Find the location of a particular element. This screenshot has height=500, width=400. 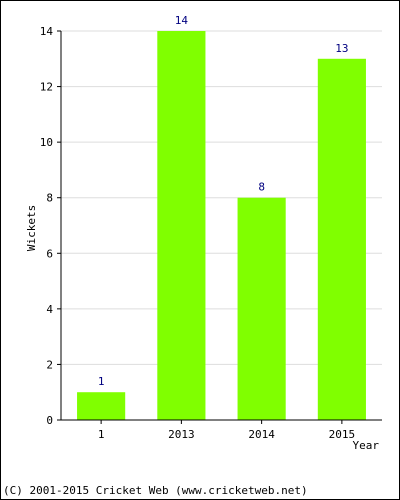

data-label-2014: 8 is located at coordinates (261, 187).